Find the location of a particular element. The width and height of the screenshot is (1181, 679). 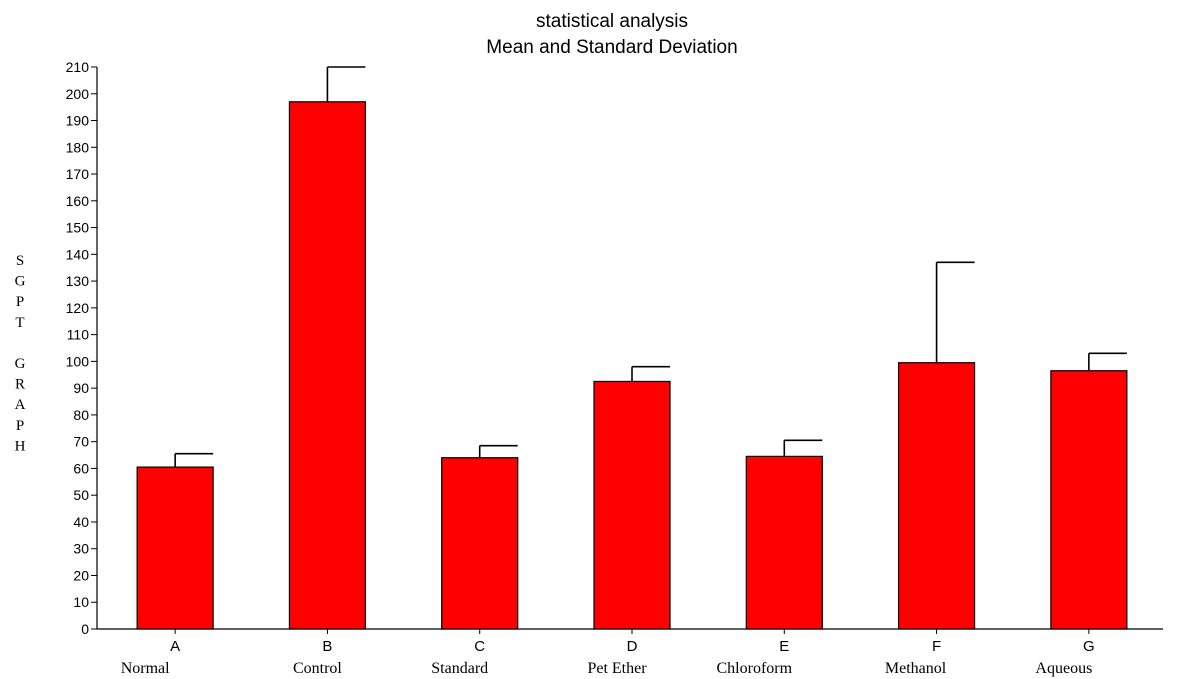

group-label: Standard is located at coordinates (459, 668).